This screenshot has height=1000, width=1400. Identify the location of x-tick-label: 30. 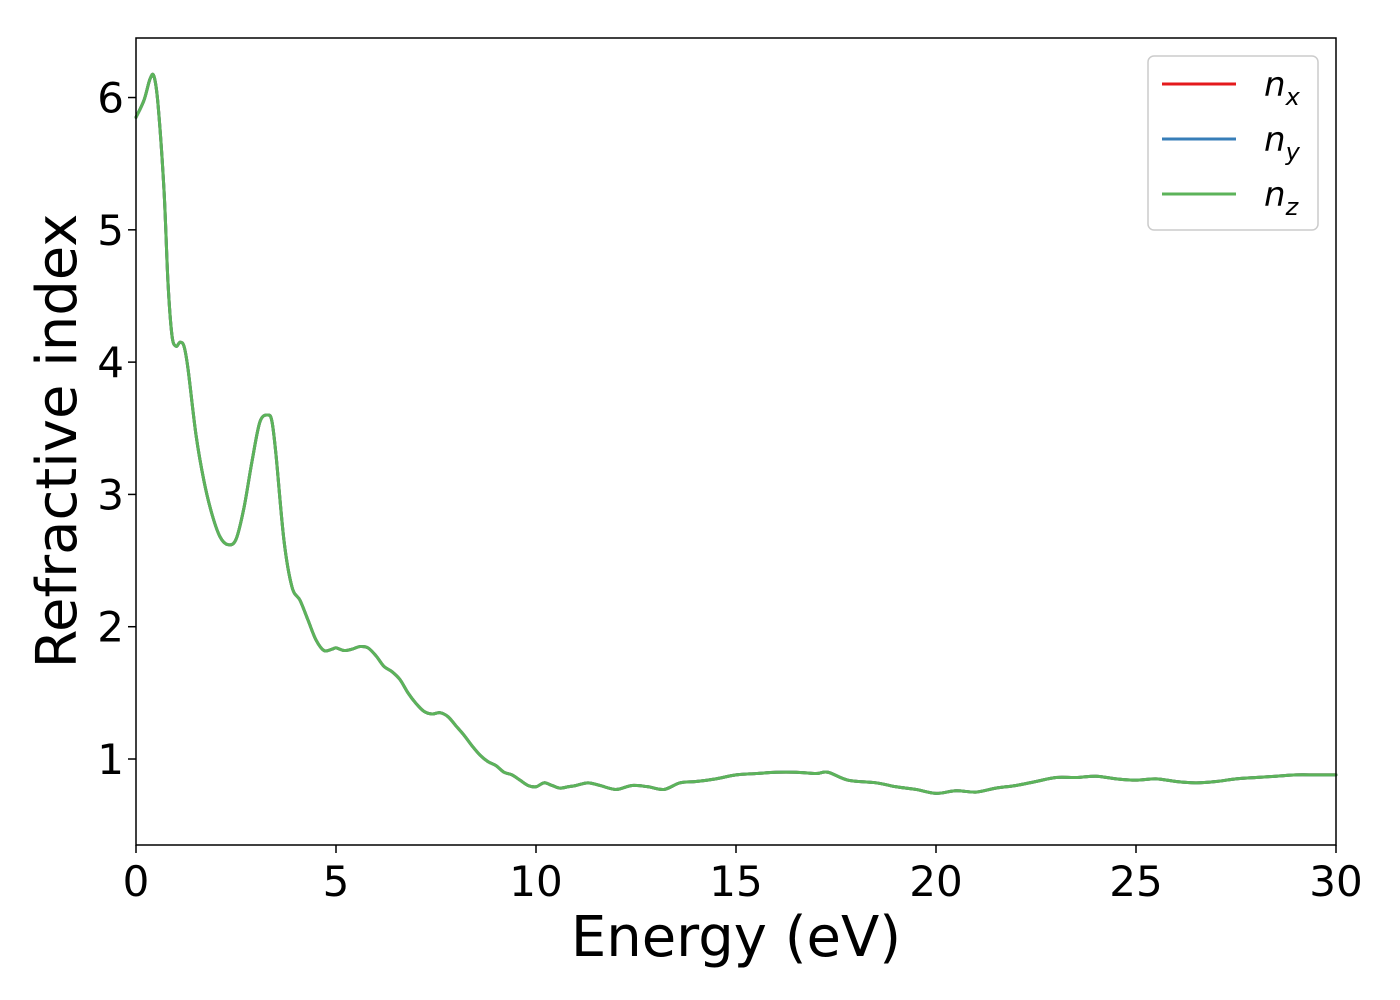
(1335, 881).